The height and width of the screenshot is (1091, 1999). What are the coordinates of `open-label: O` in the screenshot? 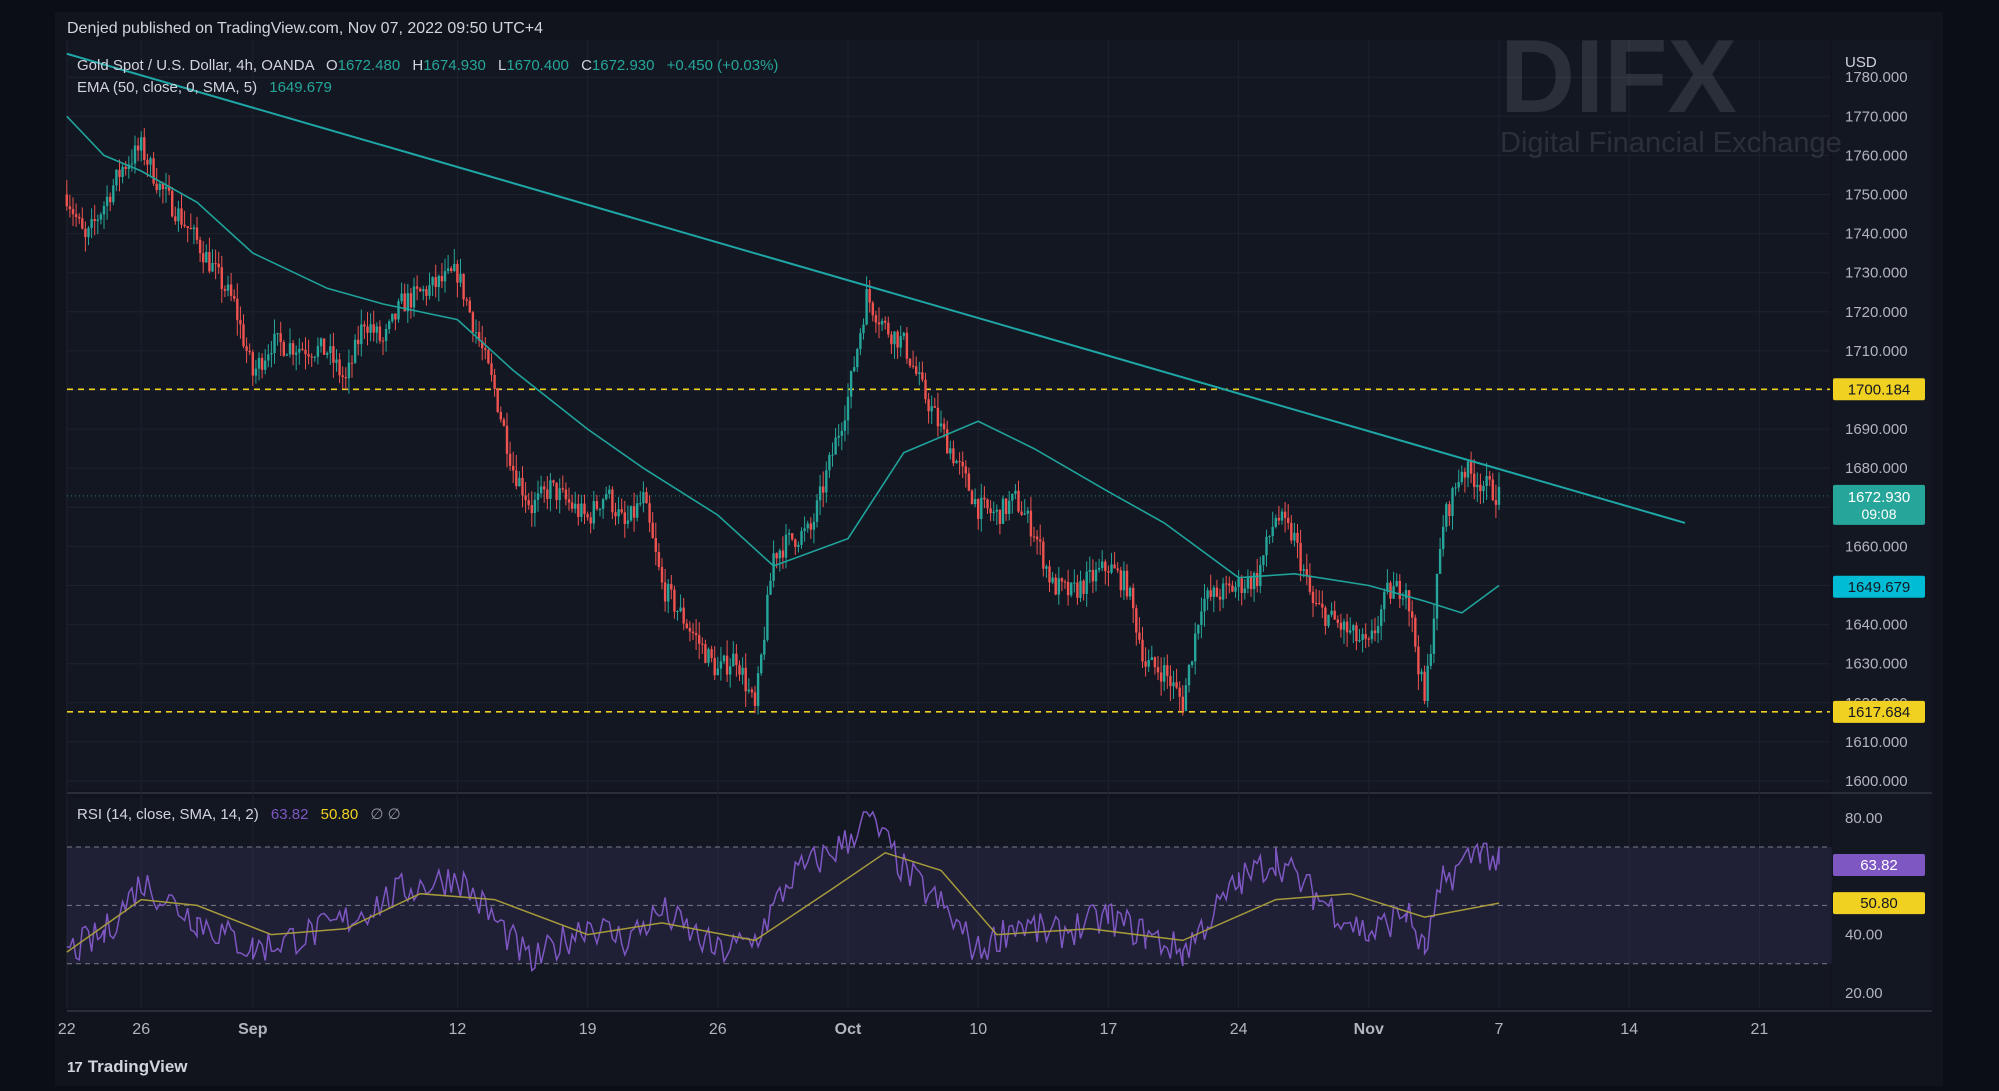 It's located at (332, 65).